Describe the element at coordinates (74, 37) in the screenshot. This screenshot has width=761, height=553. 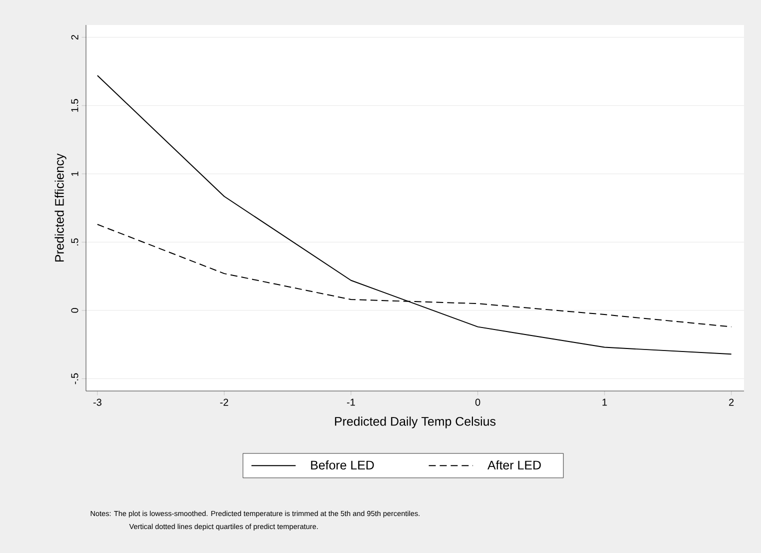
I see `y-tick-label: 2` at that location.